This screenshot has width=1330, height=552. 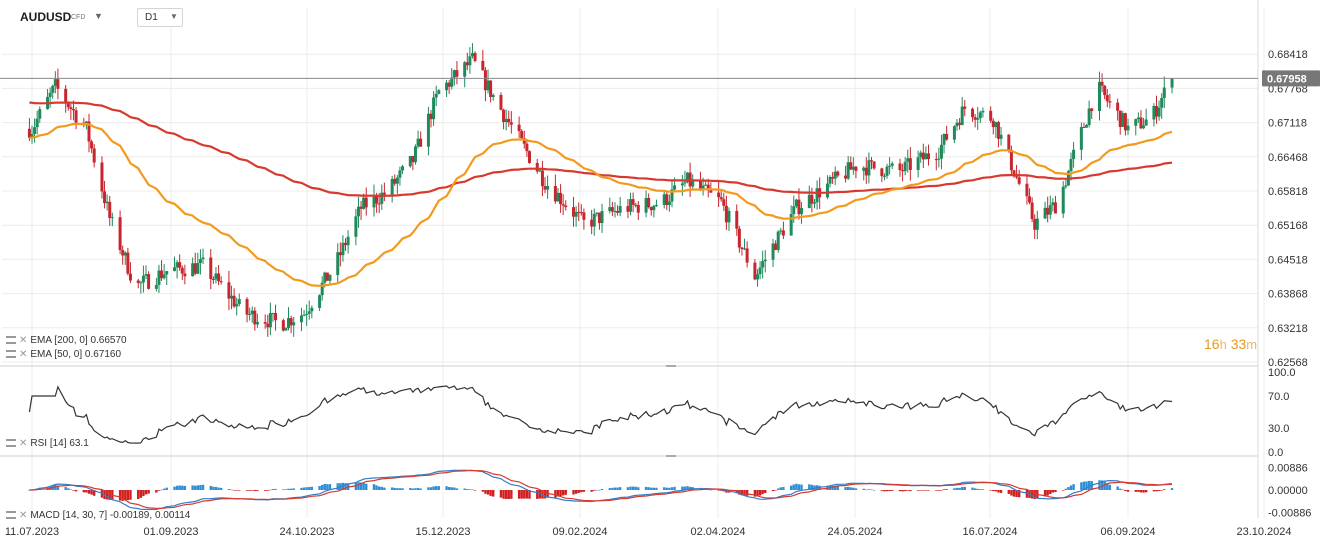 What do you see at coordinates (854, 532) in the screenshot?
I see `time-tick-label: 24.05.2024` at bounding box center [854, 532].